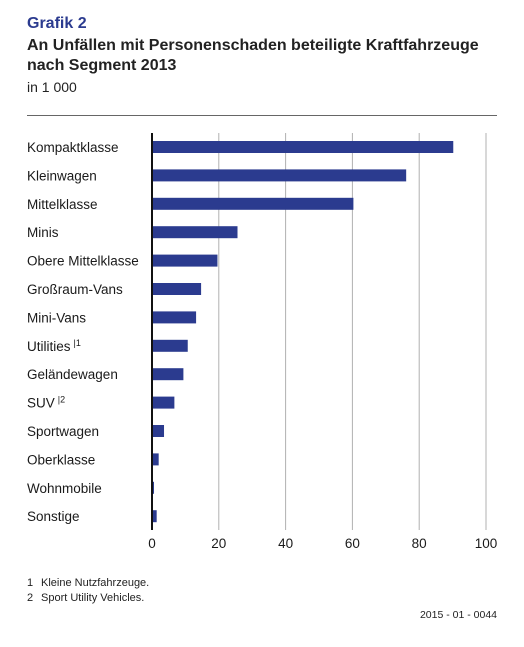 The image size is (524, 647). Describe the element at coordinates (53, 516) in the screenshot. I see `category-label-13: Sonstige` at that location.